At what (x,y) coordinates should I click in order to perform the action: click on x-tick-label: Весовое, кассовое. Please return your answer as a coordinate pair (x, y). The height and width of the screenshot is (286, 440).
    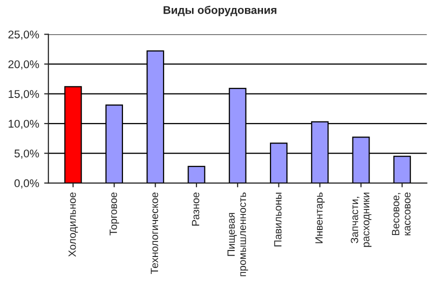
    Looking at the image, I should click on (401, 214).